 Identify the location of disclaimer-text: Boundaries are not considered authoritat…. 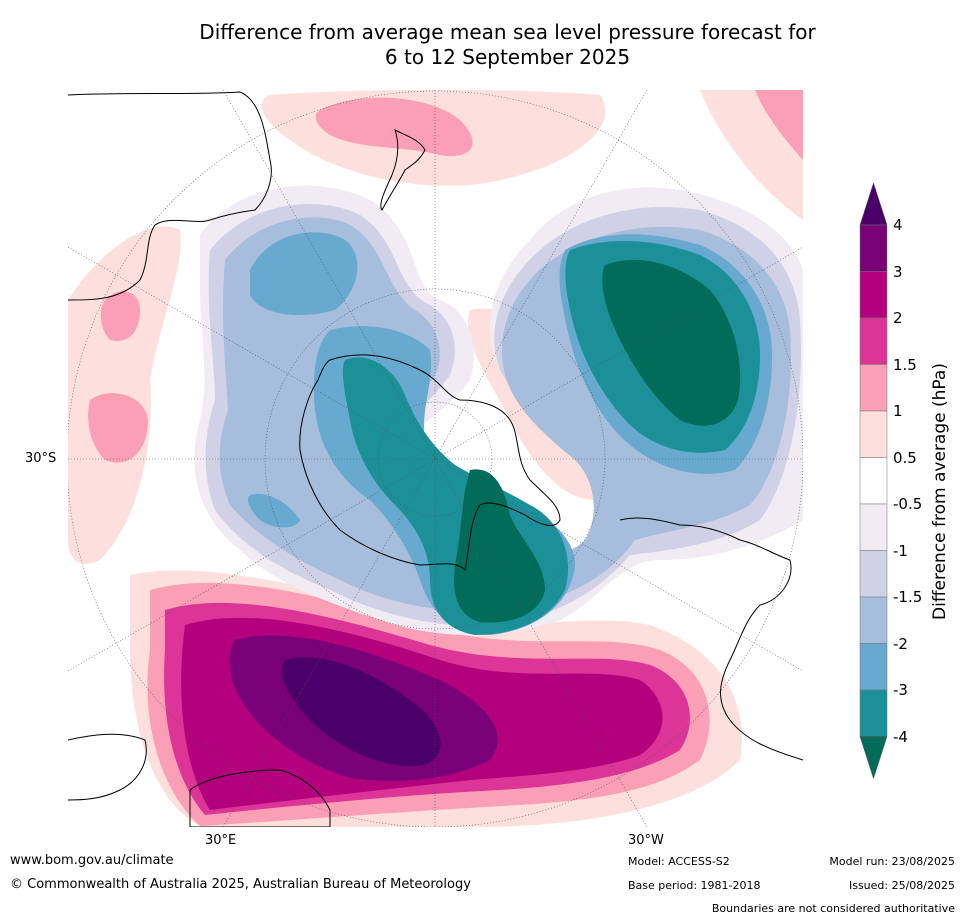
(833, 908).